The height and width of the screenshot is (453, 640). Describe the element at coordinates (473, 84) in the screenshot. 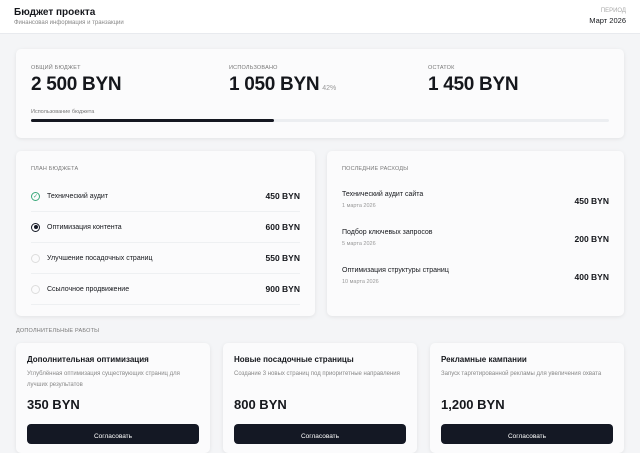

I see `rest-value: 1 450 BYN` at that location.